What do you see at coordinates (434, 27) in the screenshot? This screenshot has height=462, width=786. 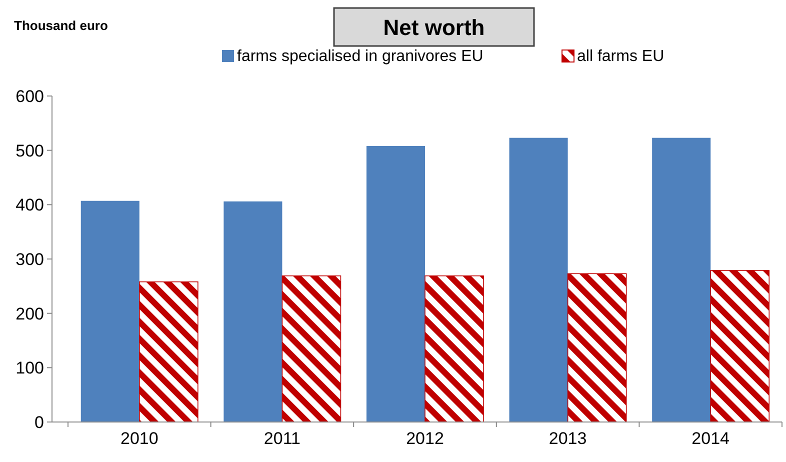 I see `chart-title: Net worth` at bounding box center [434, 27].